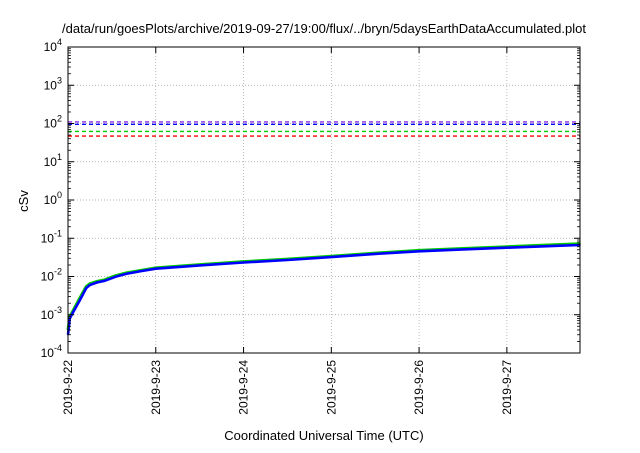 This screenshot has height=453, width=640. I want to click on x-tick-label: 2019-9-25, so click(331, 387).